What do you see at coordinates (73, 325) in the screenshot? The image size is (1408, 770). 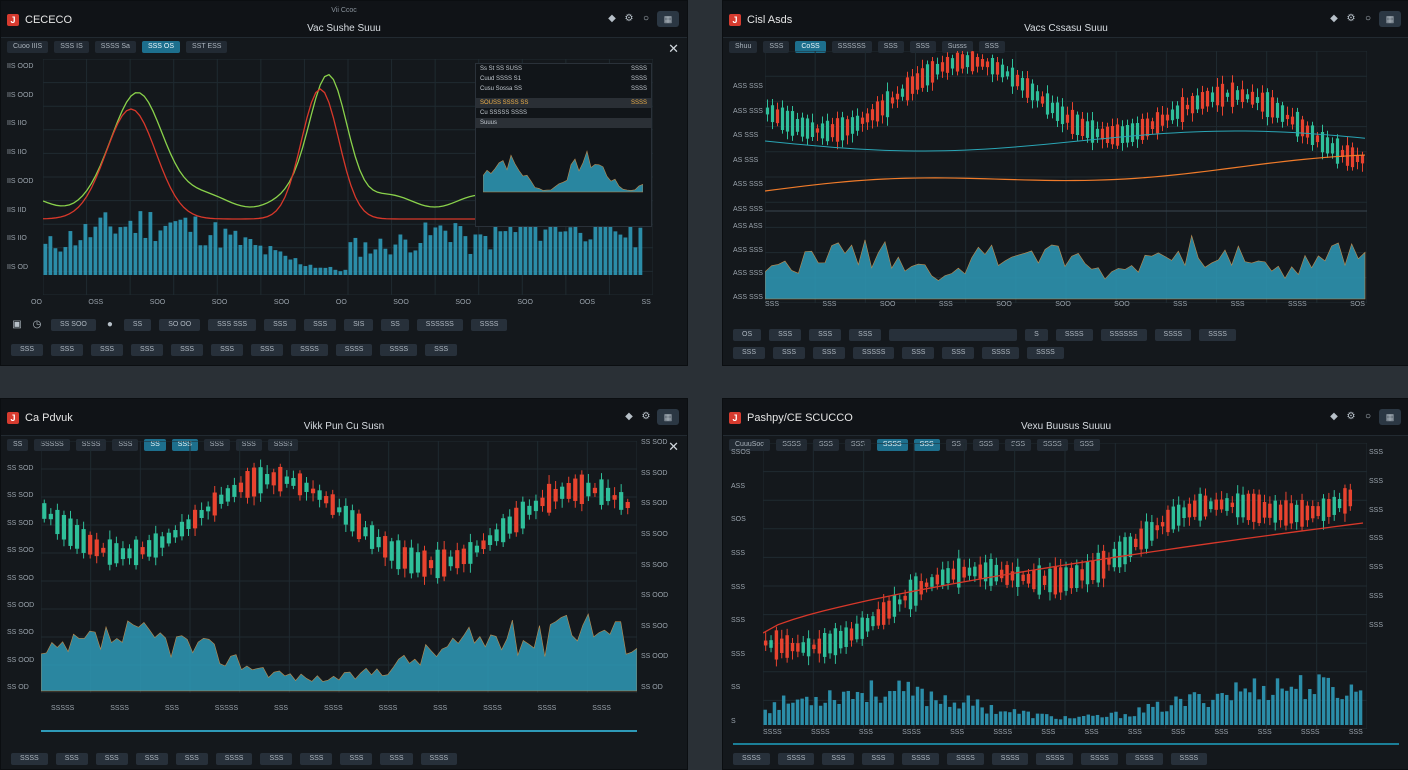 I see `control-button: SS SOO` at bounding box center [73, 325].